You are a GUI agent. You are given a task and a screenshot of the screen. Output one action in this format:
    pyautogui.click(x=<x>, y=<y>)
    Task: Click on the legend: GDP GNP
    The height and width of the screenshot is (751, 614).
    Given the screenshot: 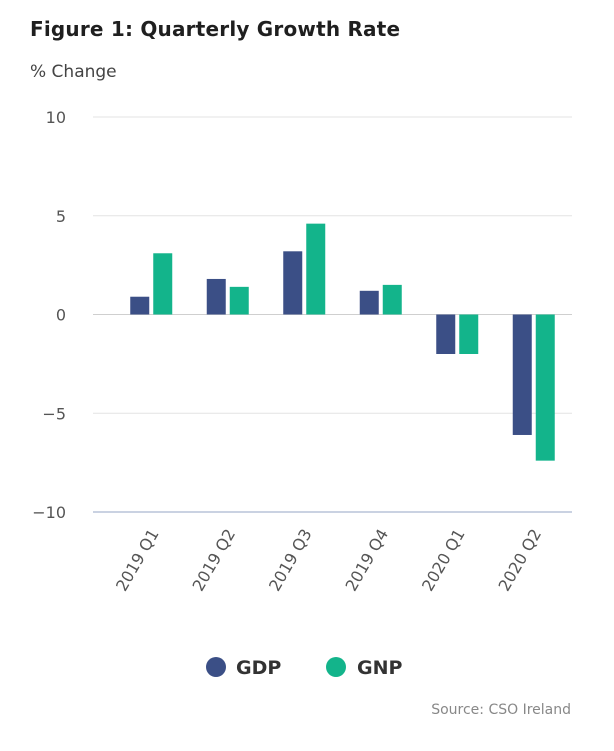 What is the action you would take?
    pyautogui.click(x=304, y=668)
    